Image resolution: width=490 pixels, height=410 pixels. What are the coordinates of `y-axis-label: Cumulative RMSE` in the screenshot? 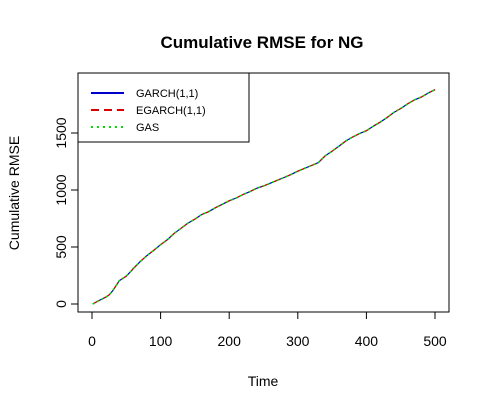 It's located at (14, 193).